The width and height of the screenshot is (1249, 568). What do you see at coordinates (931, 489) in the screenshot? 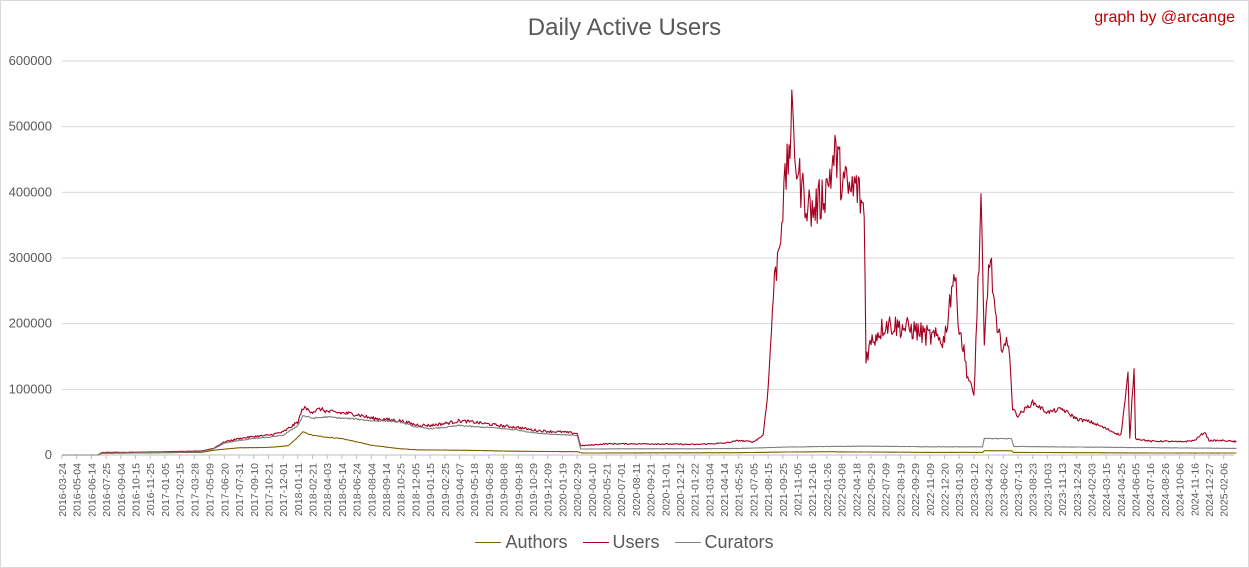
I see `x-tick-label: 2022-11-09` at bounding box center [931, 489].